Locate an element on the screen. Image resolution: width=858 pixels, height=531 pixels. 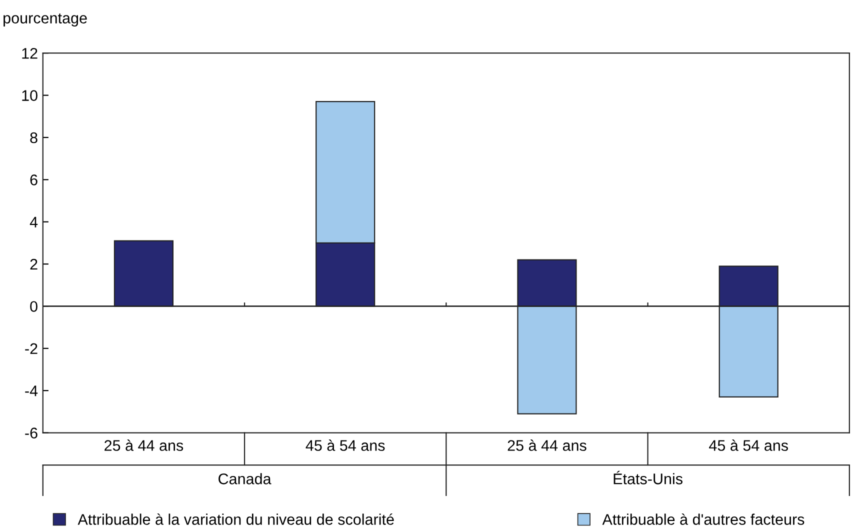
y-tick-label: 10 is located at coordinates (30, 95).